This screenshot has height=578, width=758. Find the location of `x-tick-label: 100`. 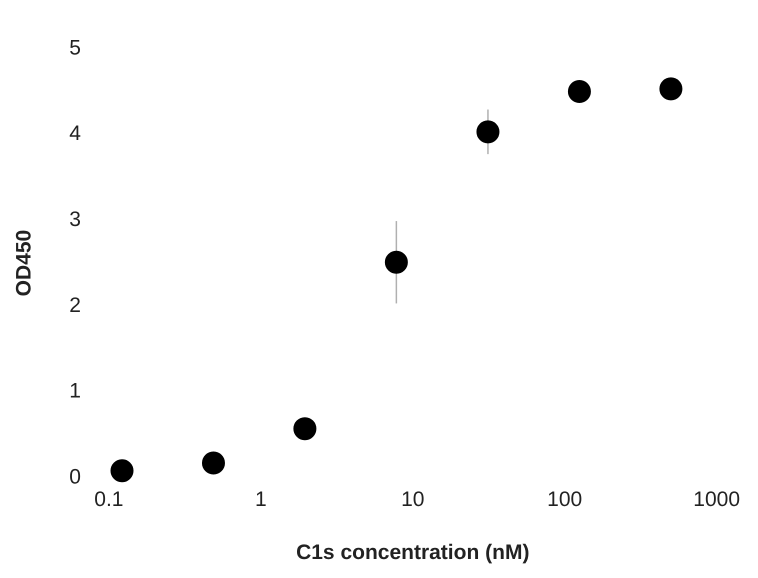

x-tick-label: 100 is located at coordinates (564, 499).